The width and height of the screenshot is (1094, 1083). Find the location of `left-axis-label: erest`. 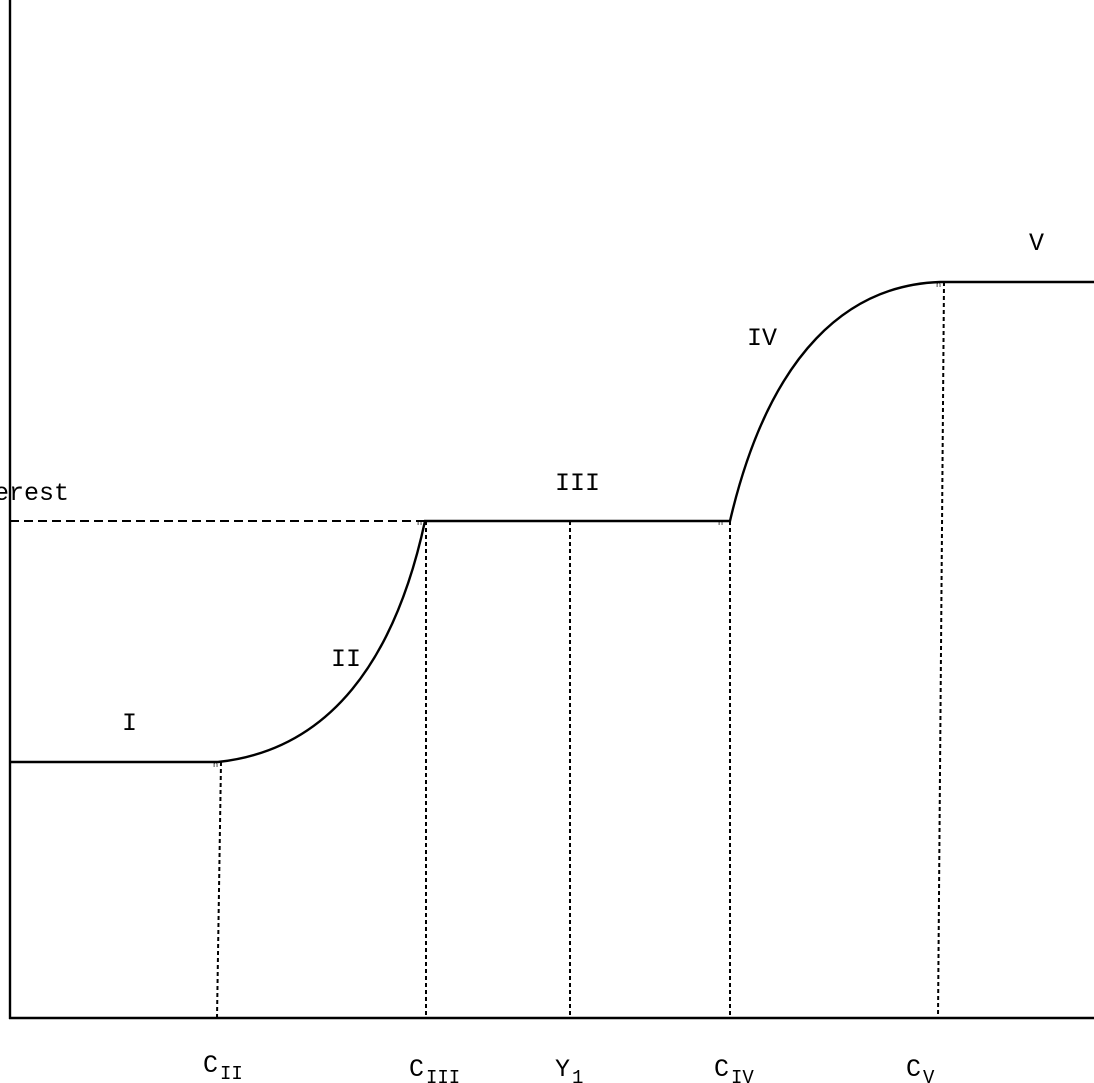

left-axis-label: erest is located at coordinates (34, 493).